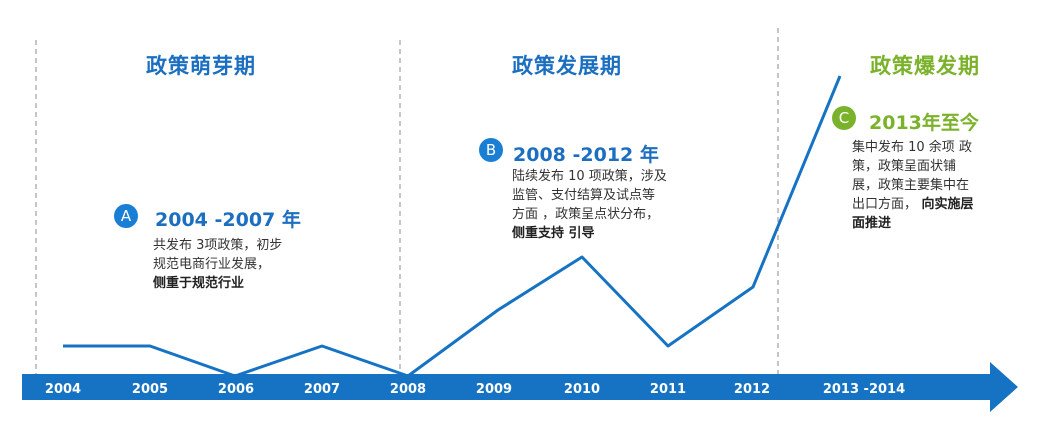 The width and height of the screenshot is (1040, 446). What do you see at coordinates (491, 150) in the screenshot?
I see `stage-badge-b: B` at bounding box center [491, 150].